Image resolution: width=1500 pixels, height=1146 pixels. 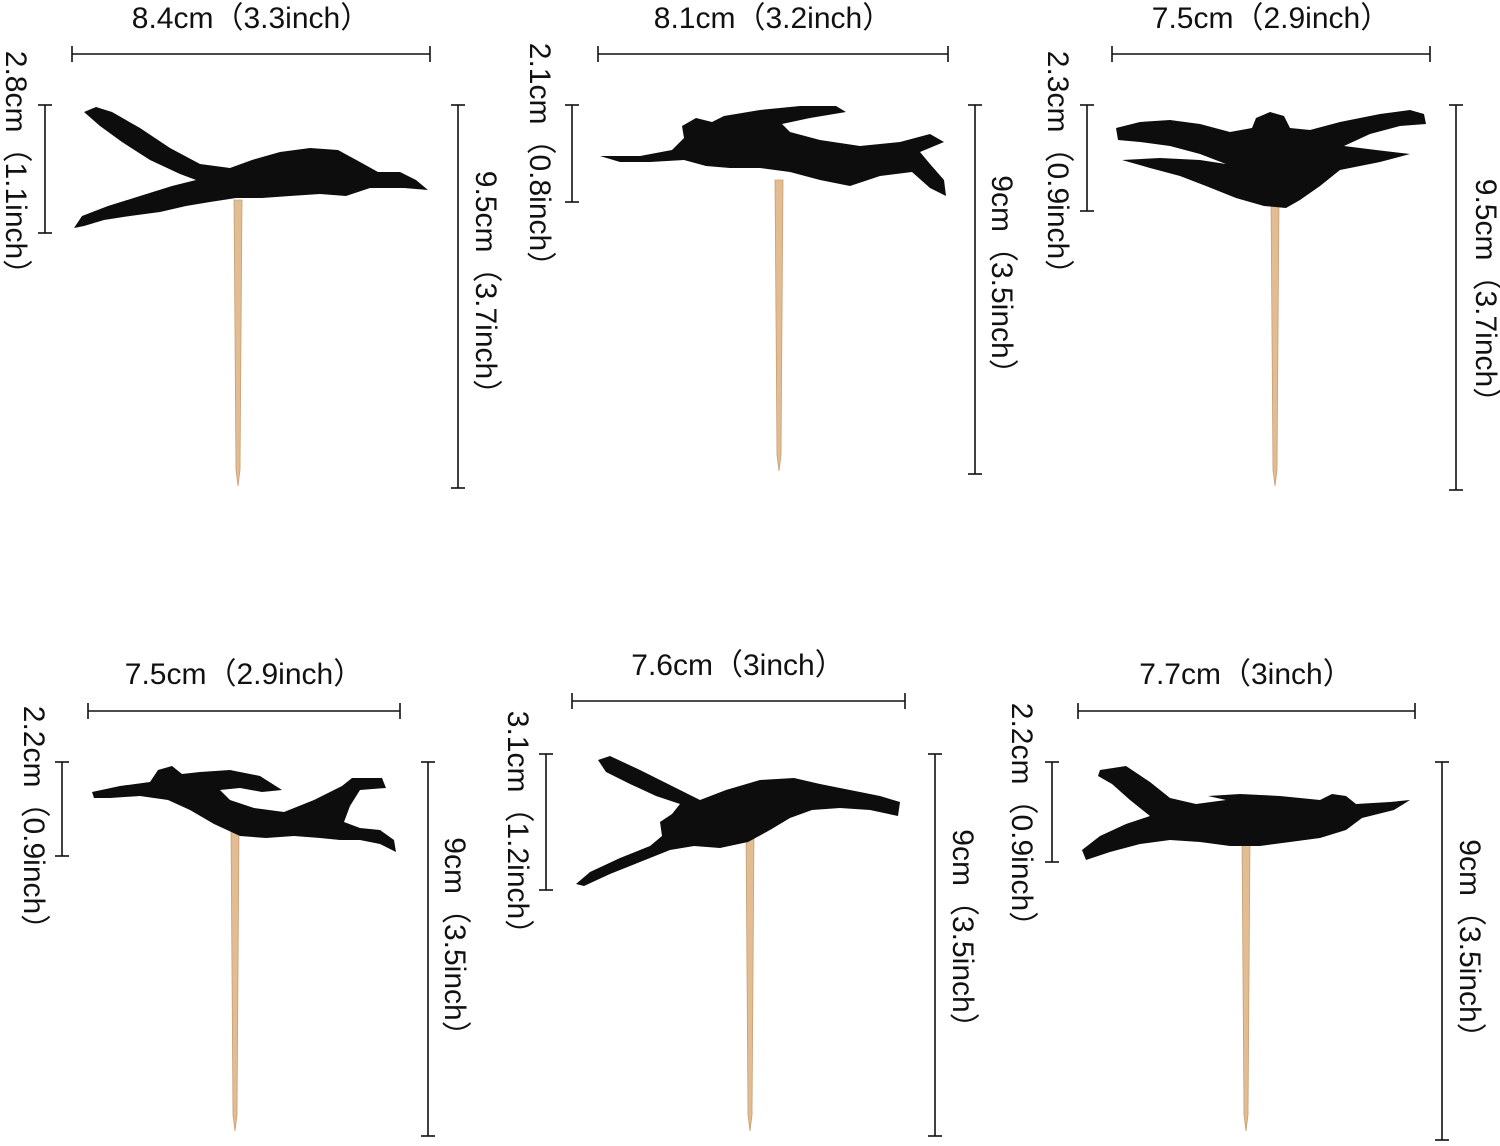 What do you see at coordinates (539, 162) in the screenshot?
I see `figure-height-label: 2.1cm（0.8inch）` at bounding box center [539, 162].